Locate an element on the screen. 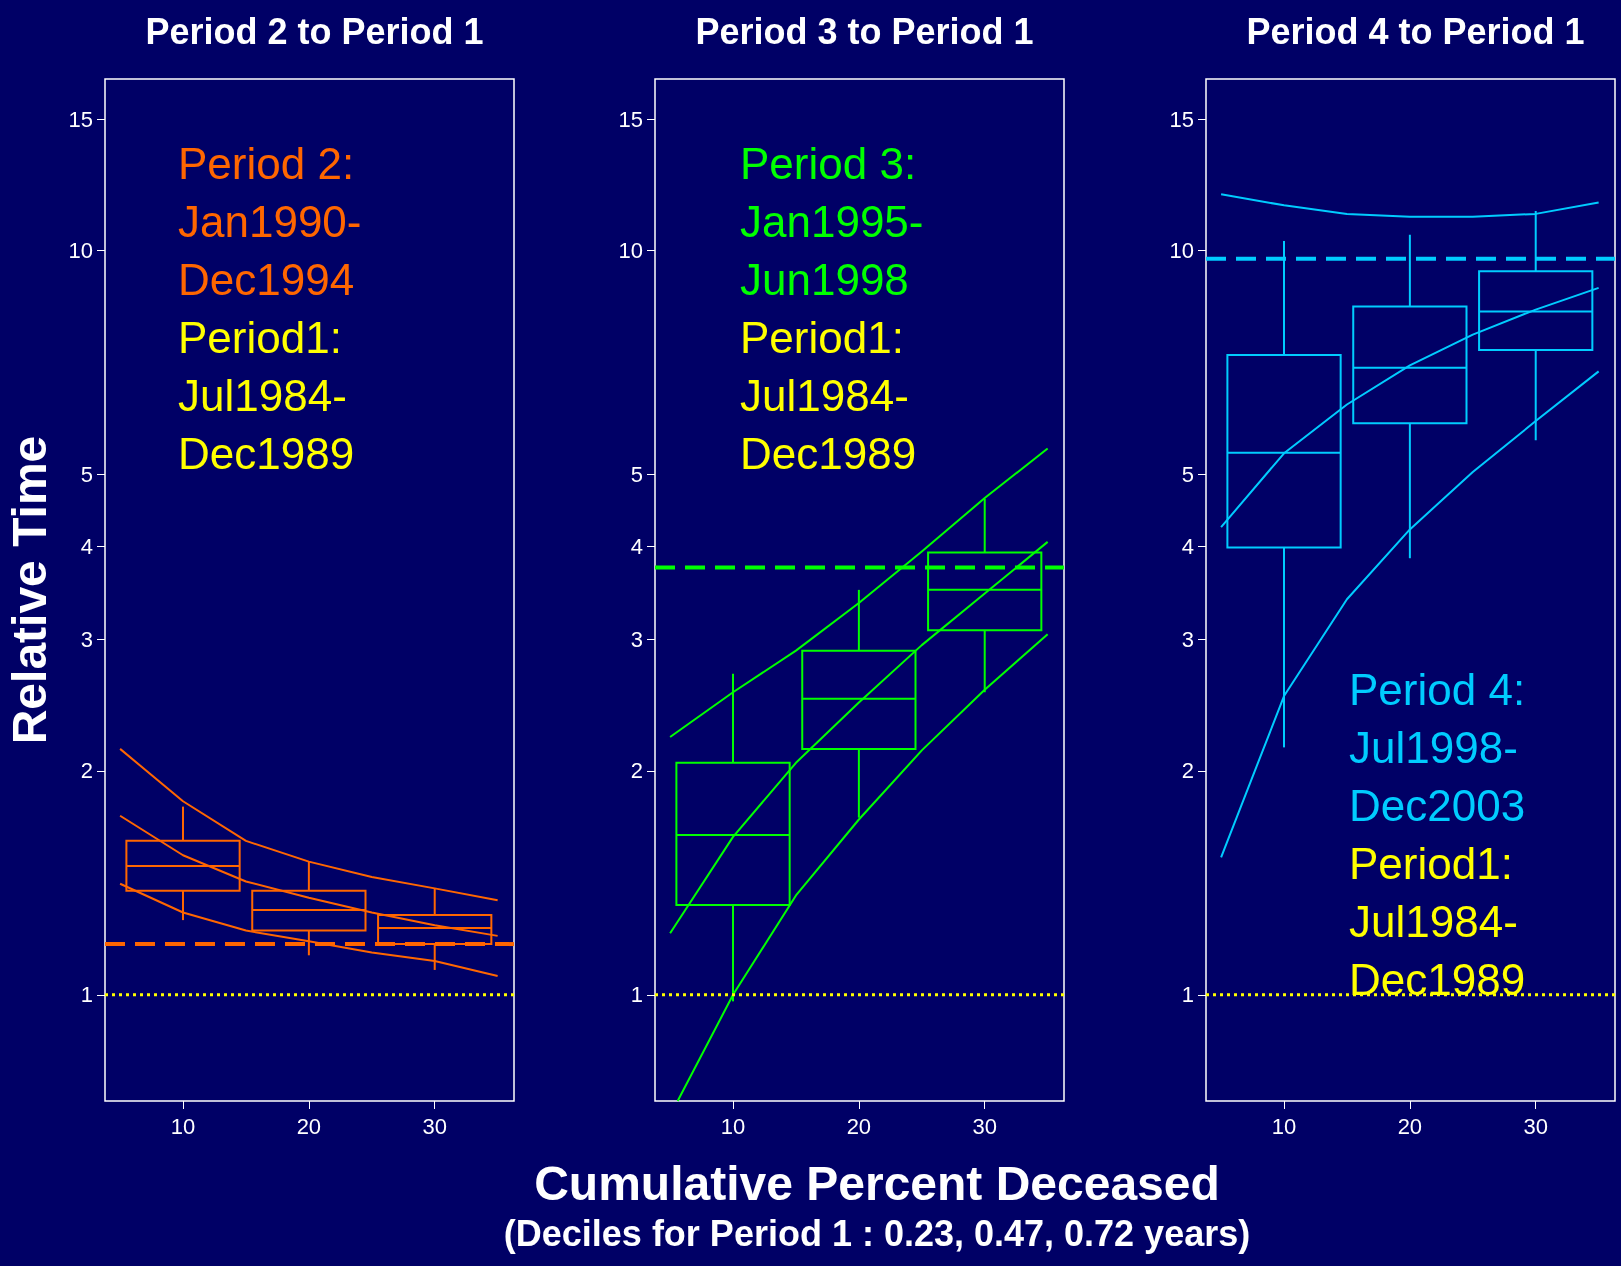  annotation: Period 3: Jan1995- Jun1998 is located at coordinates (832, 221).